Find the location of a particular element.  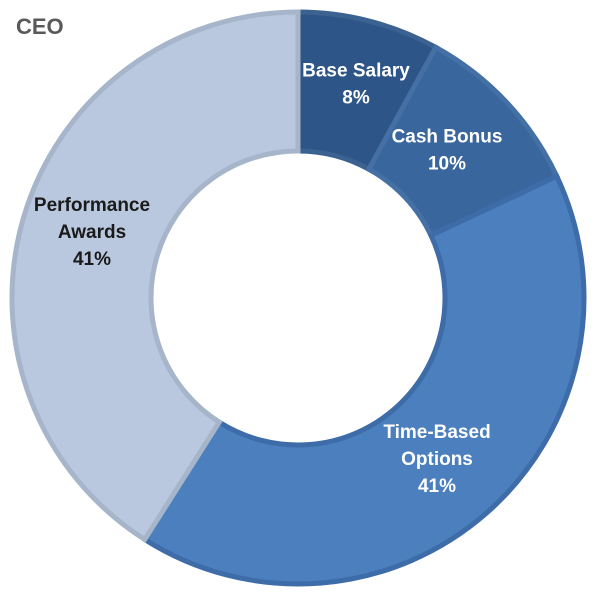

slice-name-label: Options is located at coordinates (437, 459).